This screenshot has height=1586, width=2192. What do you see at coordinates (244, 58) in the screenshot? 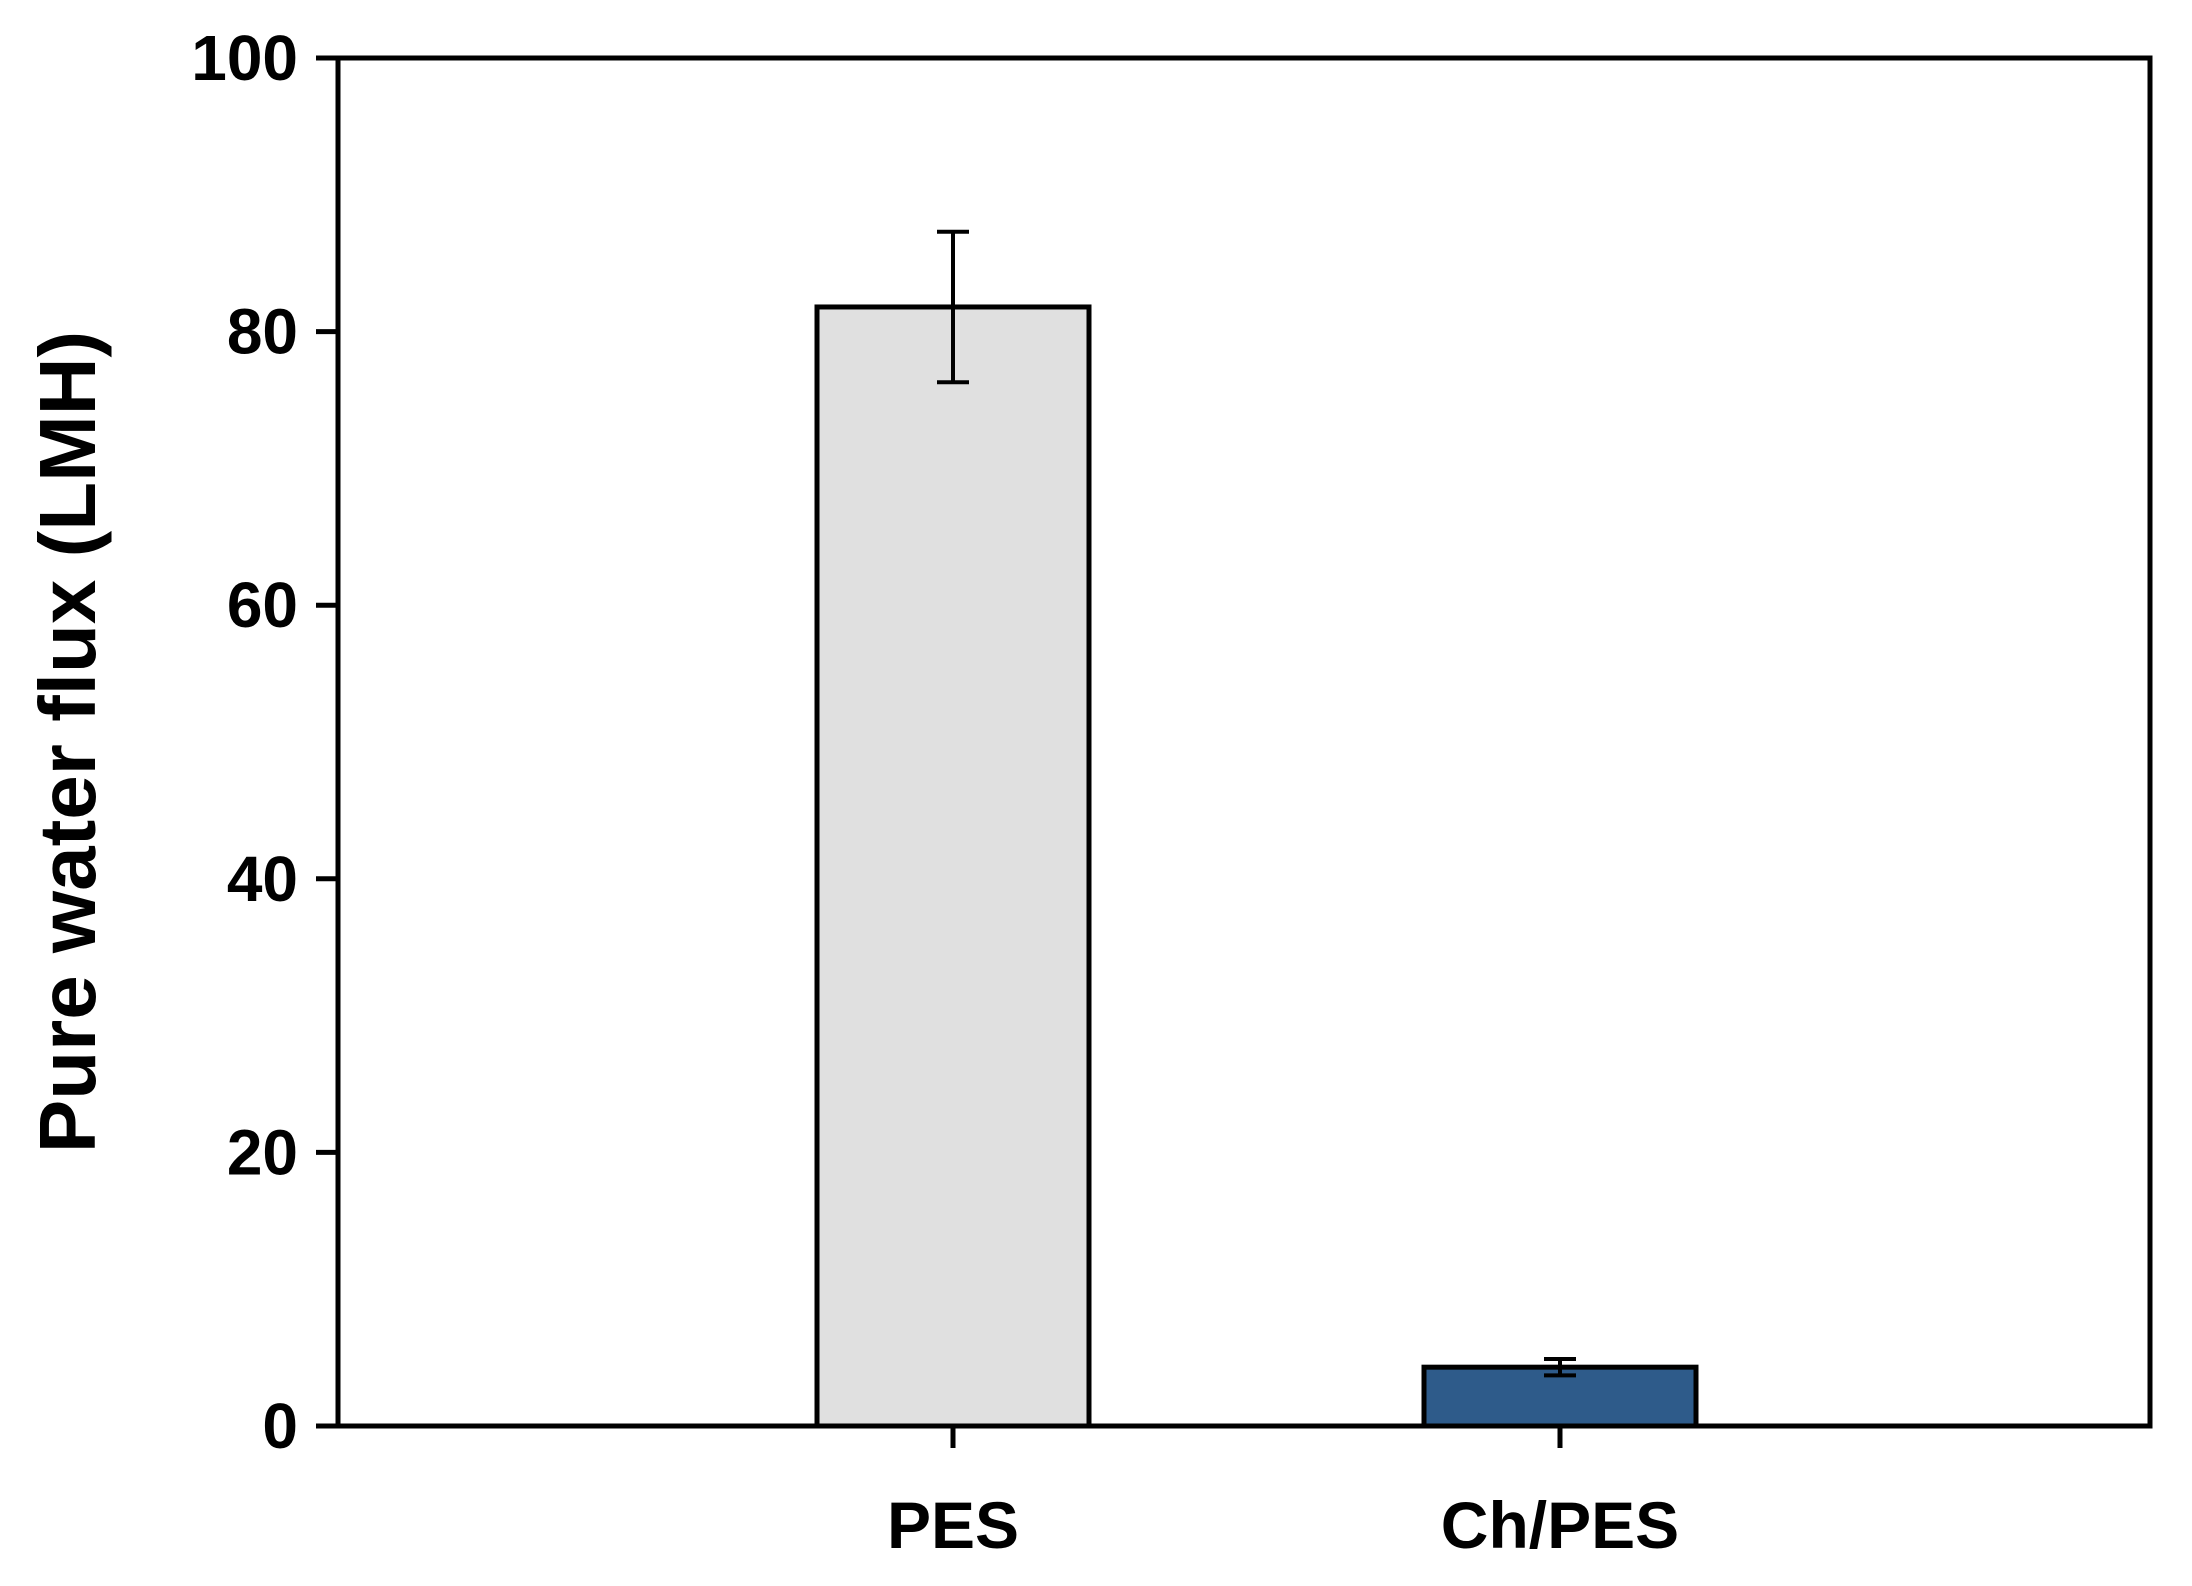
I see `y-tick-label: 100` at bounding box center [244, 58].